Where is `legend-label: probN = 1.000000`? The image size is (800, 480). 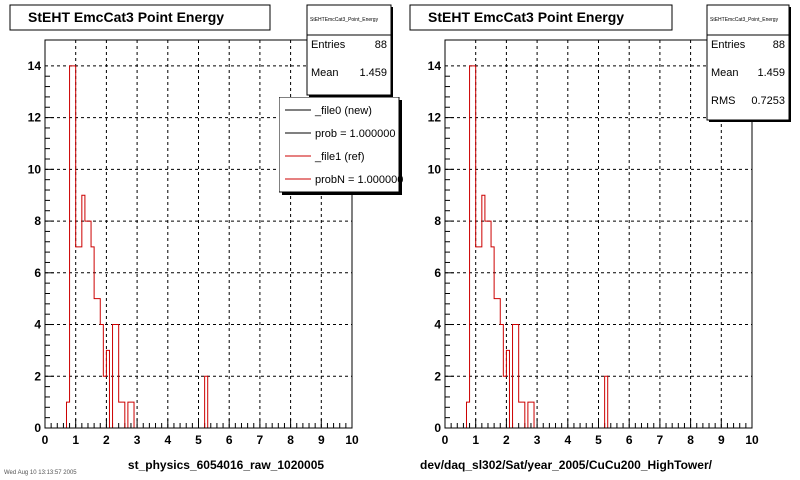
legend-label: probN = 1.000000 is located at coordinates (359, 180).